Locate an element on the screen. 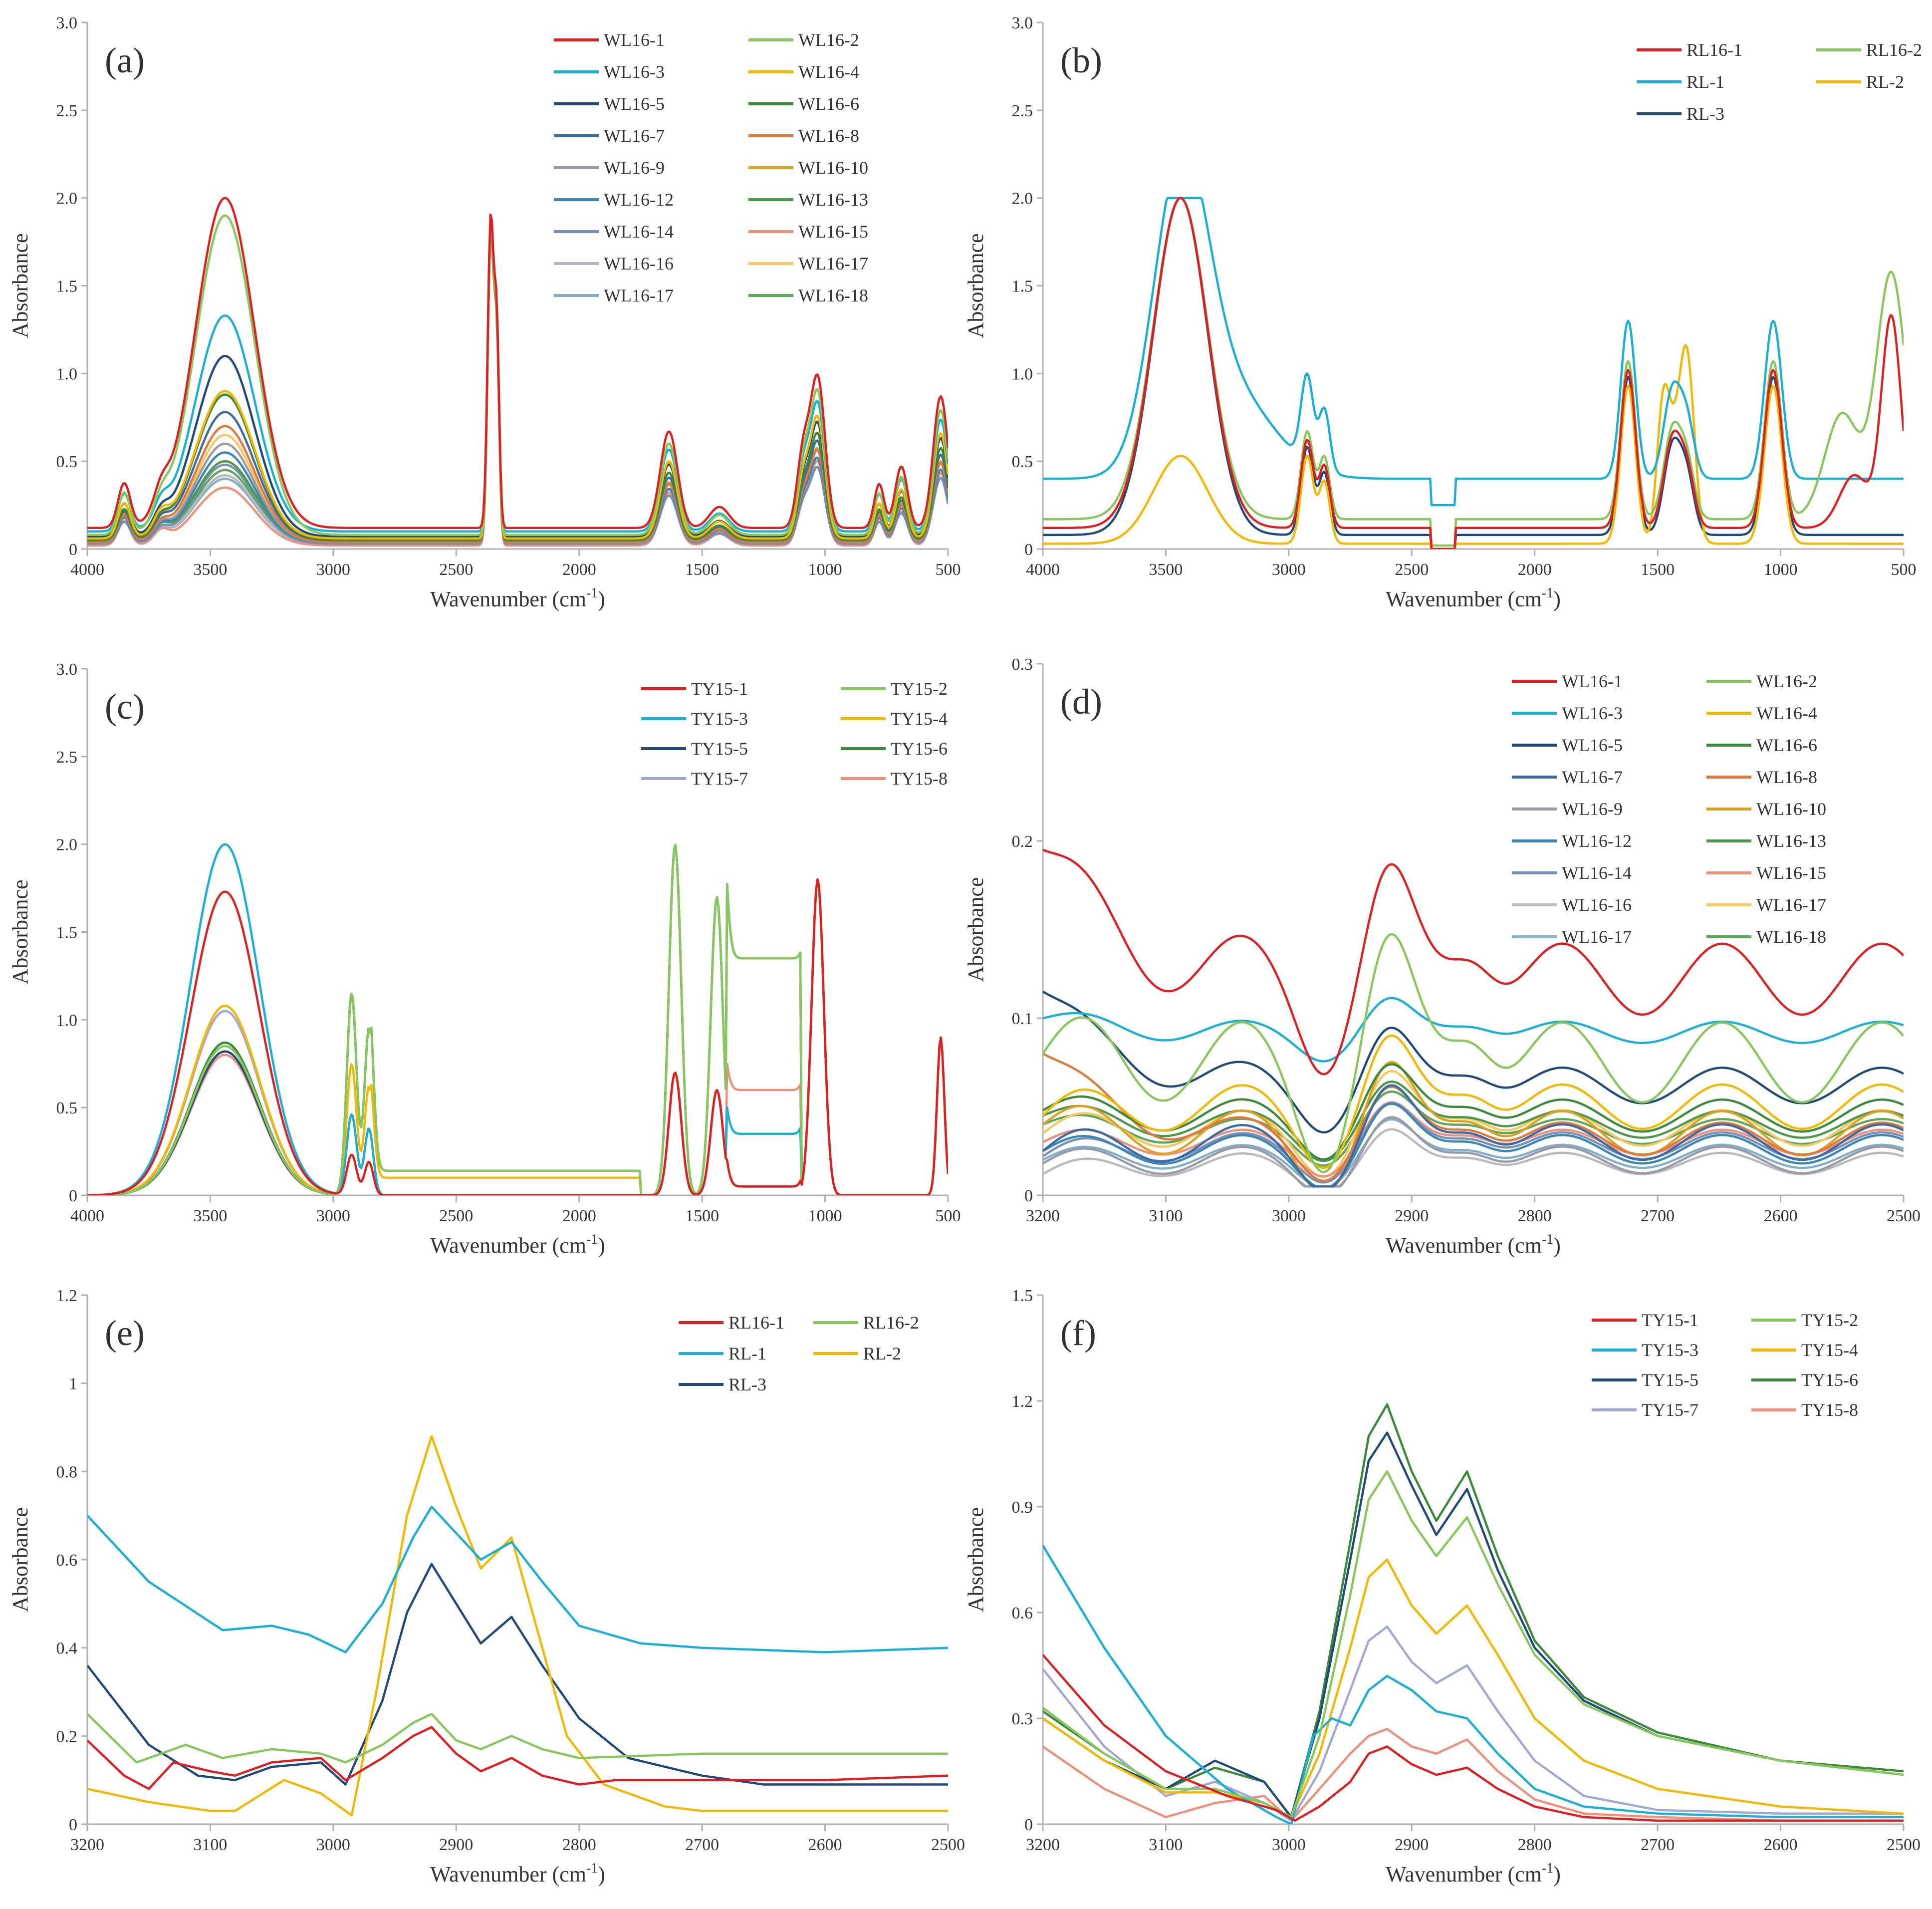  legend-label: WL16-9 is located at coordinates (634, 168).